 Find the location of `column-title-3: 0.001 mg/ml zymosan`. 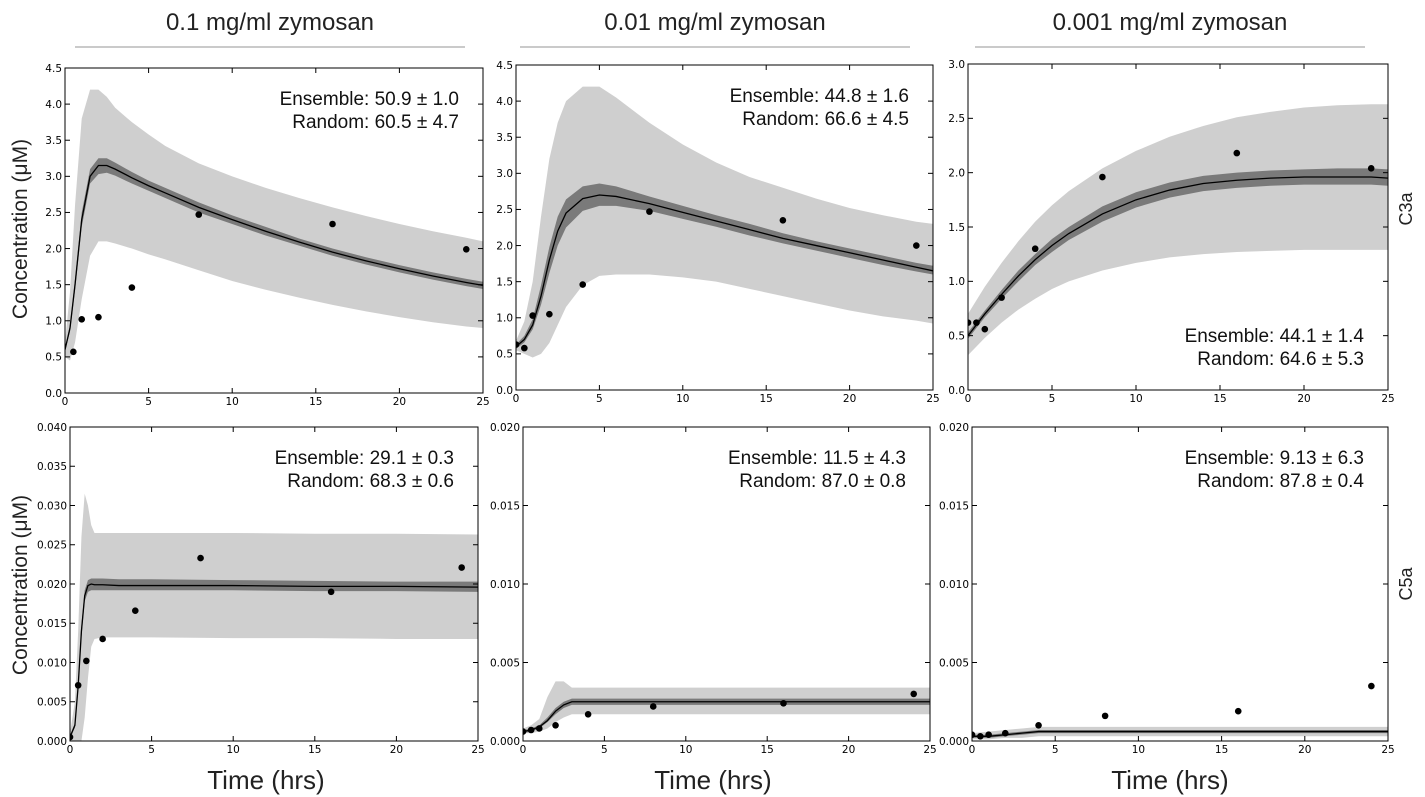

column-title-3: 0.001 mg/ml zymosan is located at coordinates (1170, 22).